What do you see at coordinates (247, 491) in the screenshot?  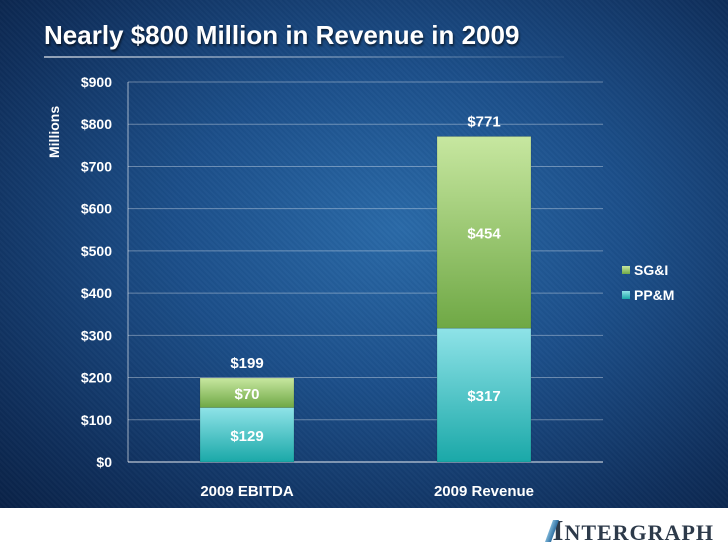 I see `x-tick-label: 2009 EBITDA` at bounding box center [247, 491].